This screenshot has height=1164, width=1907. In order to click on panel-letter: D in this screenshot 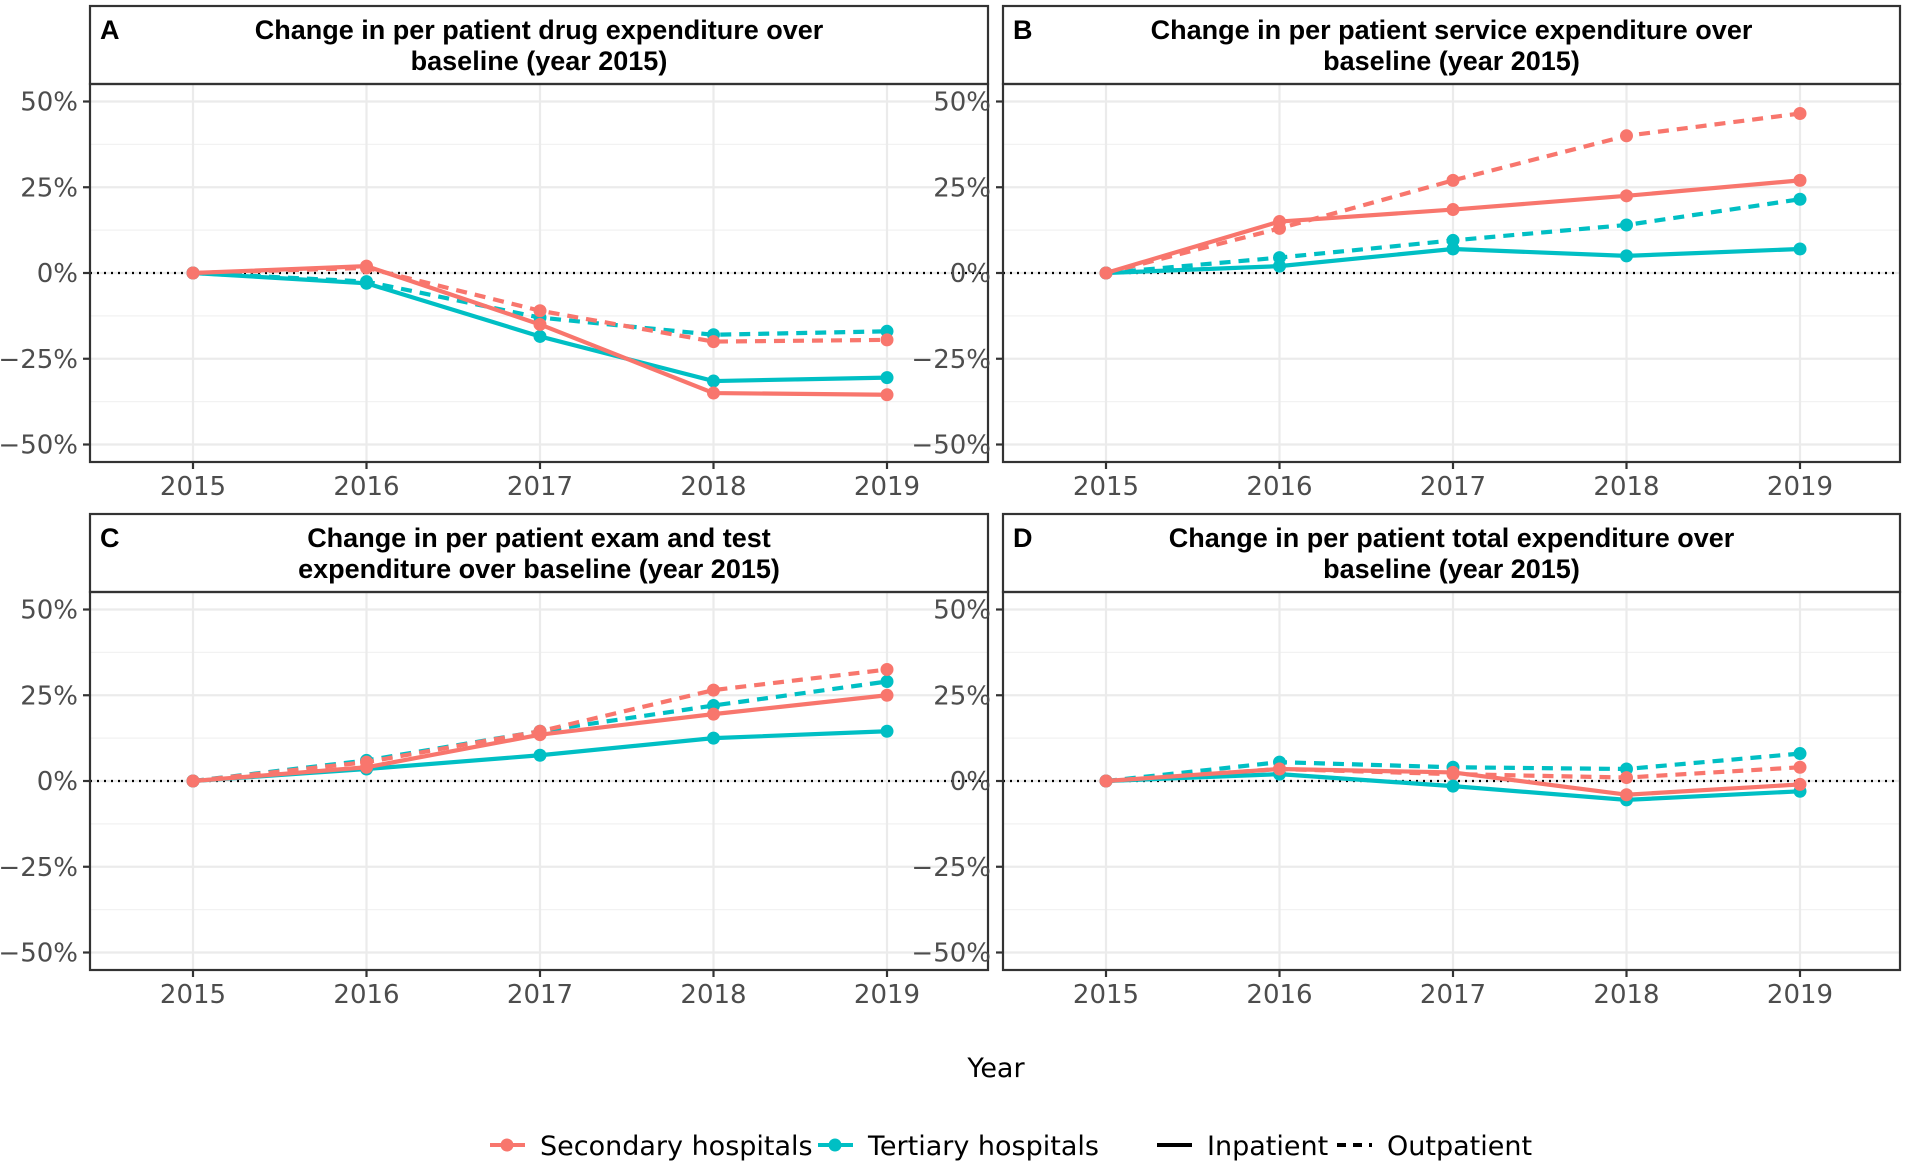, I will do `click(1023, 538)`.